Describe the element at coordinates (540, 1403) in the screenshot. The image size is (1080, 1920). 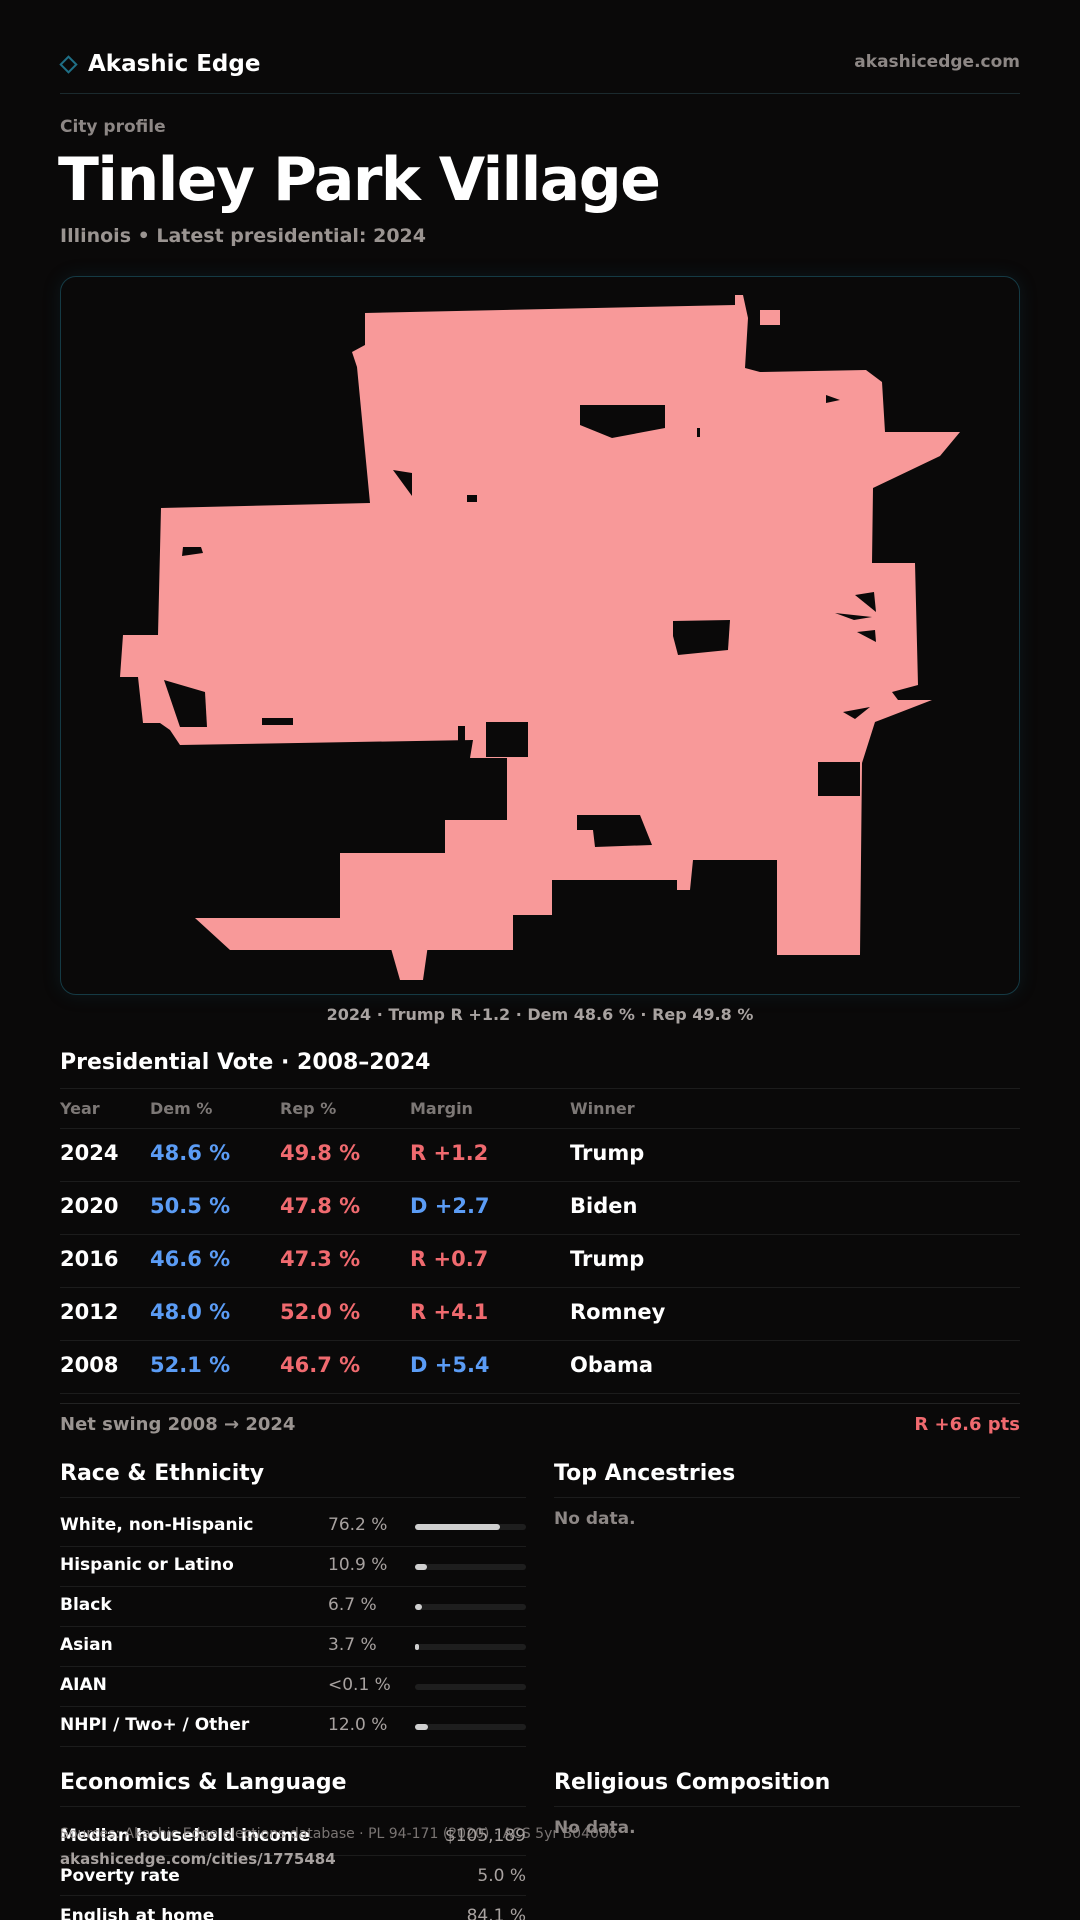
I see `swing-divider` at that location.